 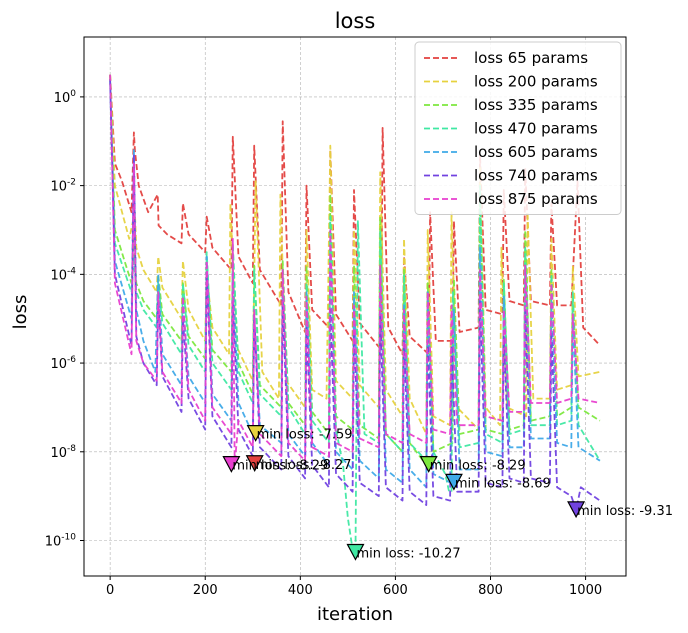 What do you see at coordinates (395, 590) in the screenshot?
I see `x-tick-label: 600` at bounding box center [395, 590].